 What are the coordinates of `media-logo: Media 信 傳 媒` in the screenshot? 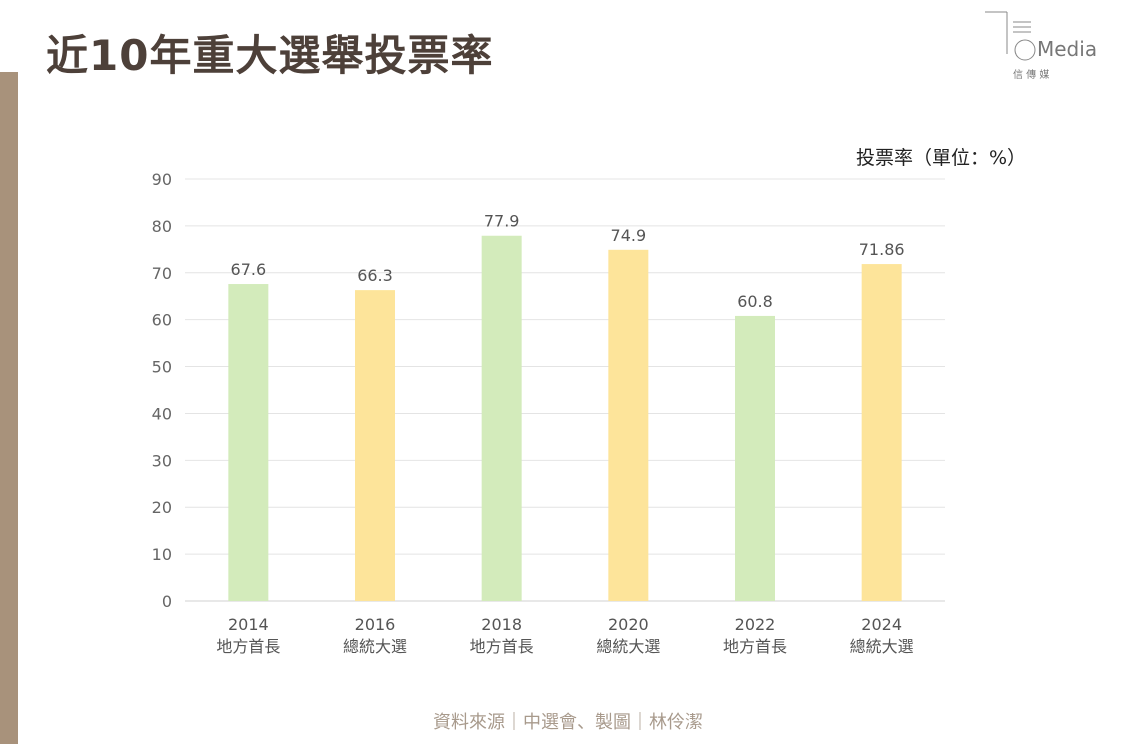 It's located at (1050, 45).